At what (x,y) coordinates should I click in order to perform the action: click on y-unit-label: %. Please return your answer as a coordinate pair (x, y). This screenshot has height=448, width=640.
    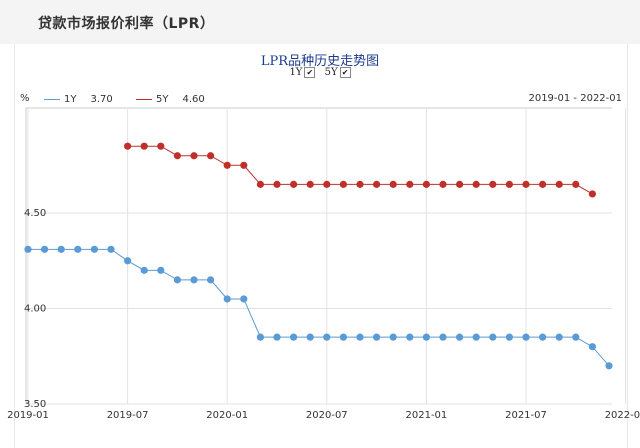
    Looking at the image, I should click on (25, 98).